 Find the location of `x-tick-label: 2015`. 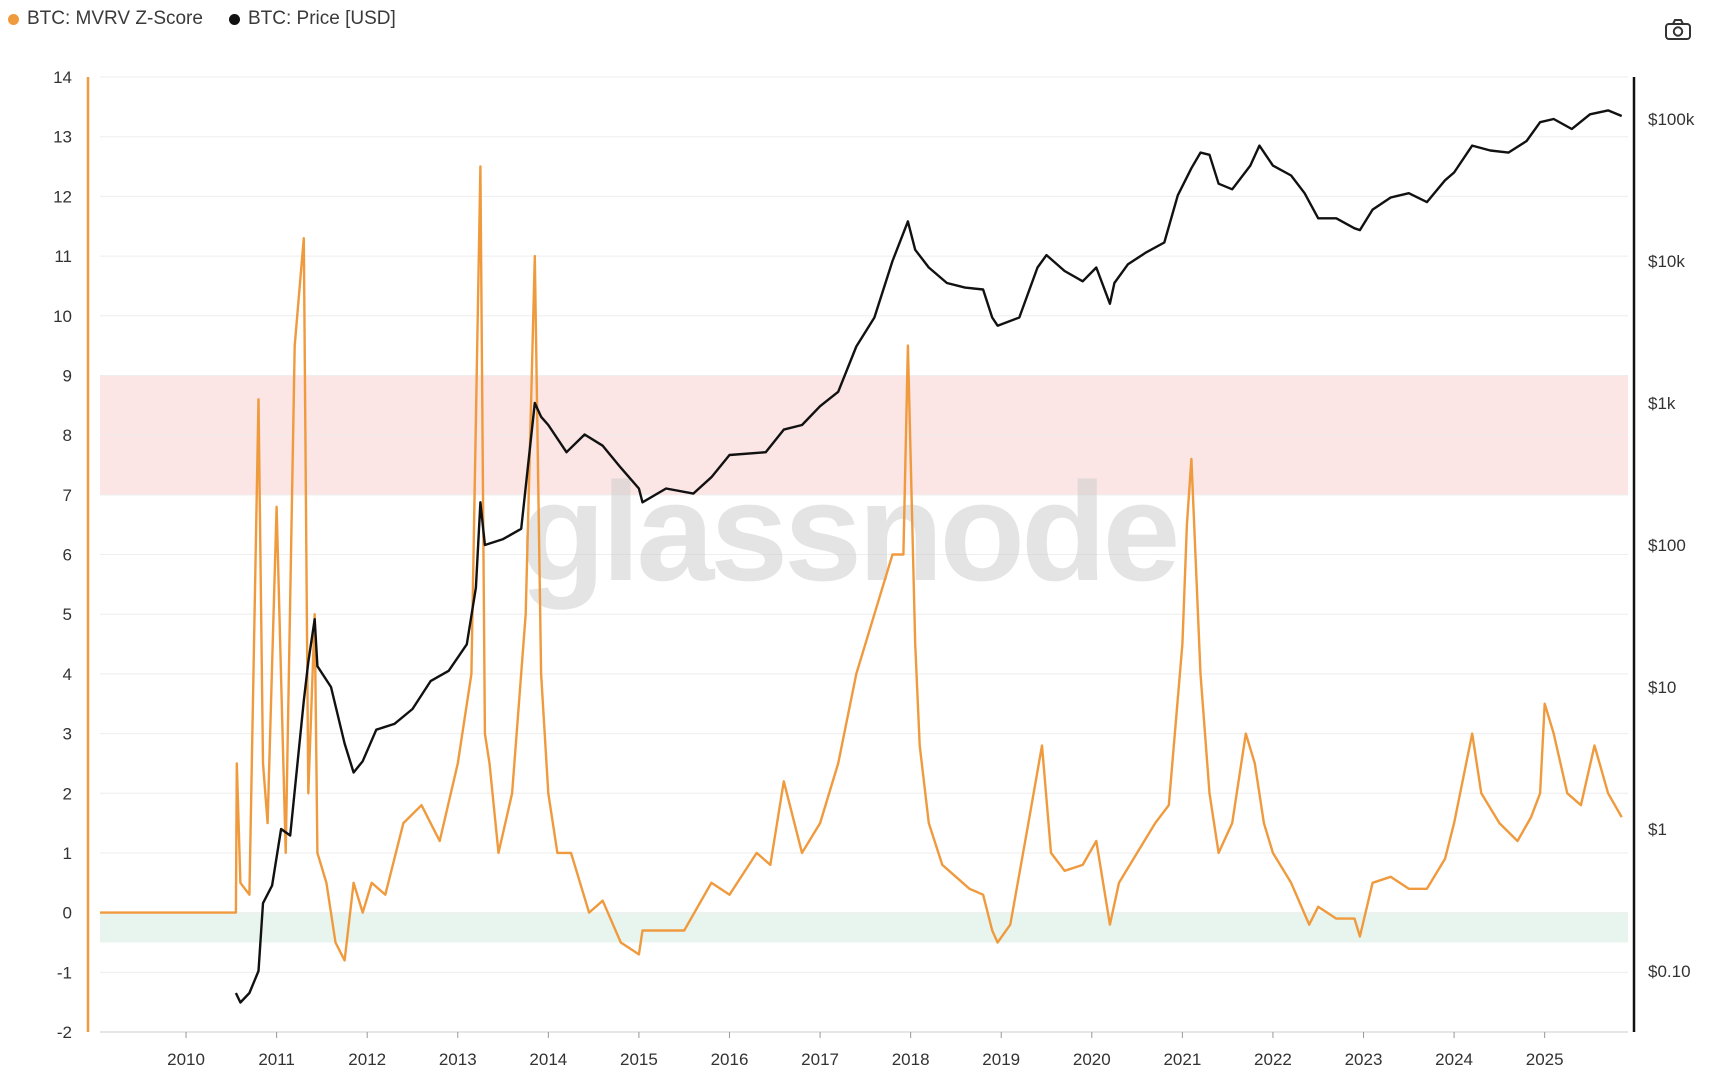

x-tick-label: 2015 is located at coordinates (639, 1059).